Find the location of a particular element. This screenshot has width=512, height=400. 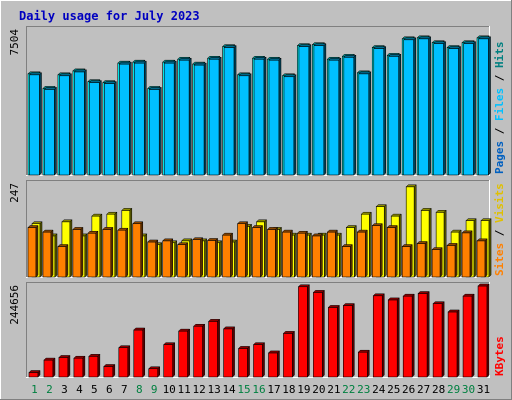

bar-files-day-2-face is located at coordinates (49, 132).